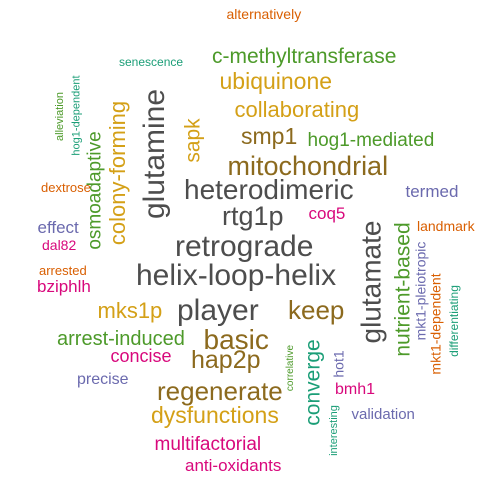 Image resolution: width=500 pixels, height=500 pixels. Describe the element at coordinates (64, 286) in the screenshot. I see `word-bziphlh: bziphlh` at that location.